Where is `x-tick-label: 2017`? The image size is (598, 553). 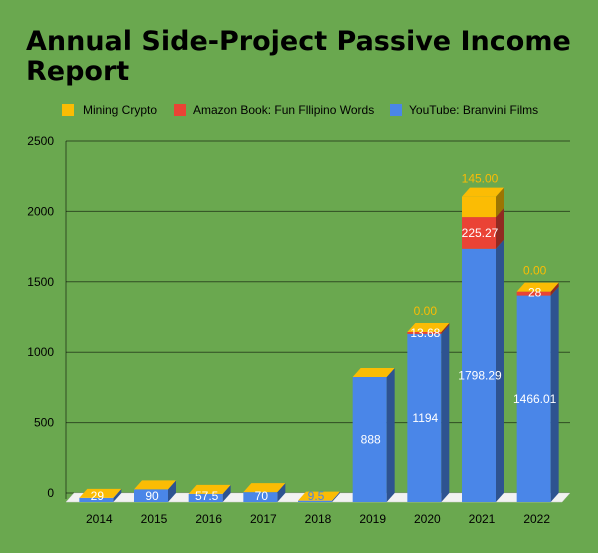 x-tick-label: 2017 is located at coordinates (263, 519).